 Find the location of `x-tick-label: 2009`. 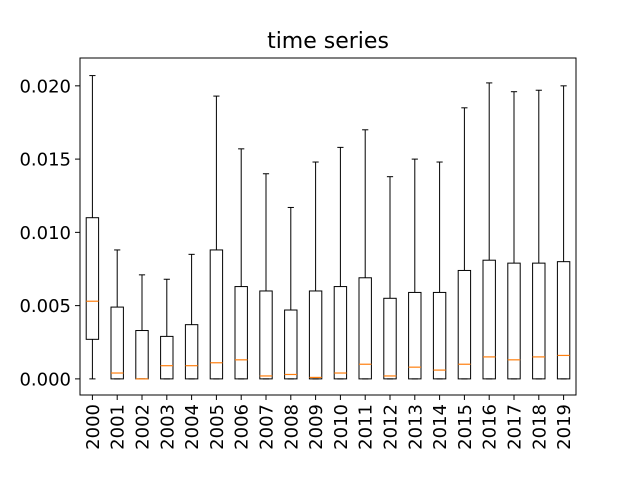

x-tick-label: 2009 is located at coordinates (316, 427).